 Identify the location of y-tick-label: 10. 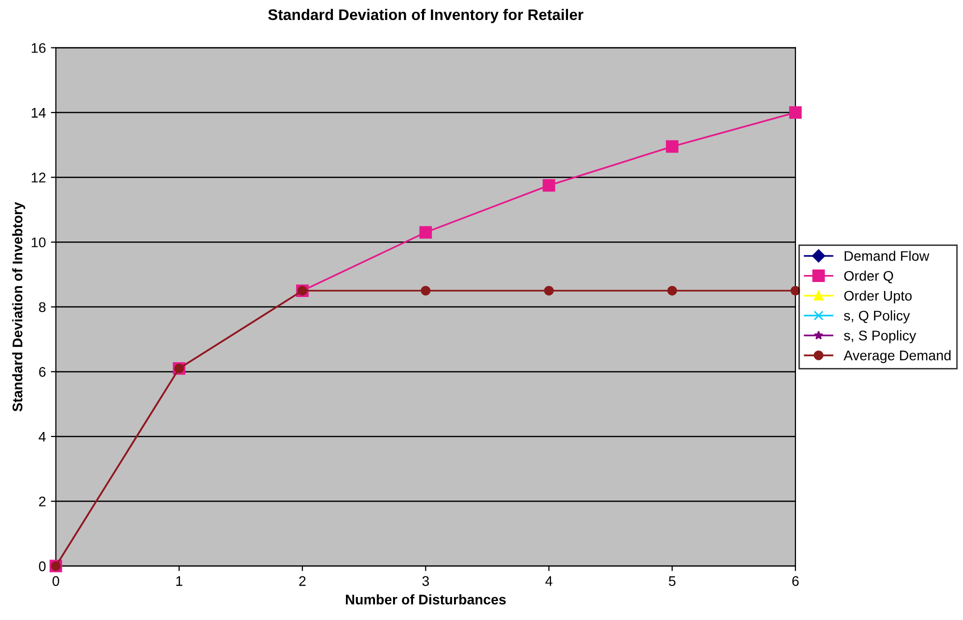
(39, 242).